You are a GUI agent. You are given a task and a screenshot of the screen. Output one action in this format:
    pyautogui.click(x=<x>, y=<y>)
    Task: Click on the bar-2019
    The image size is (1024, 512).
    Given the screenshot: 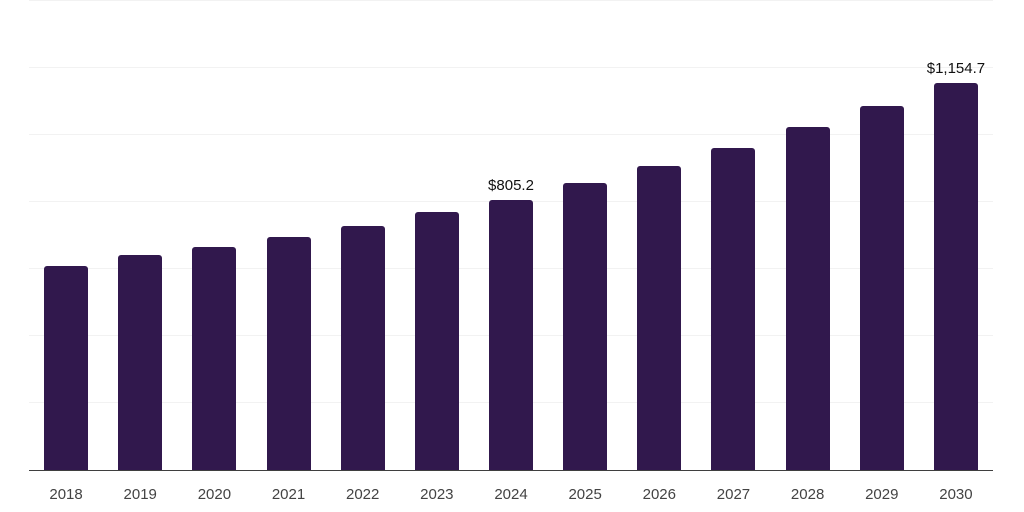 What is the action you would take?
    pyautogui.click(x=140, y=362)
    